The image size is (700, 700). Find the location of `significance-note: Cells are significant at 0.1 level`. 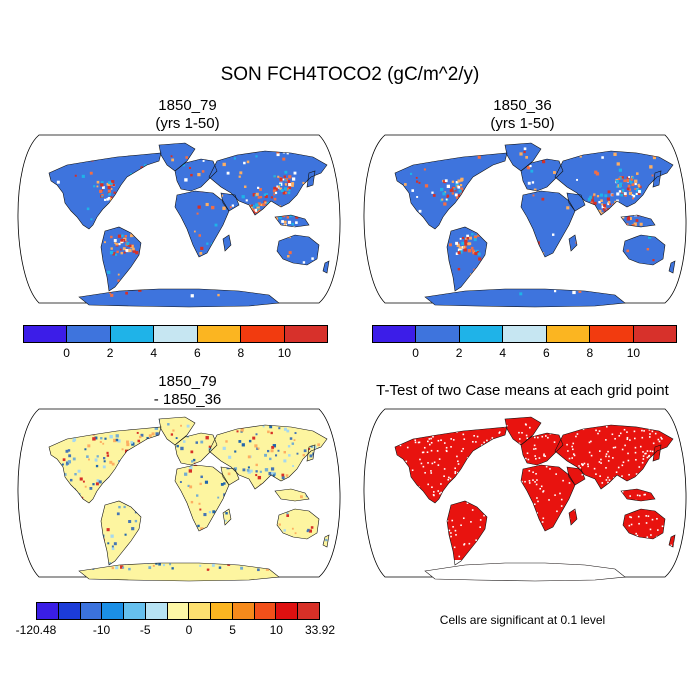

significance-note: Cells are significant at 0.1 level is located at coordinates (522, 620).